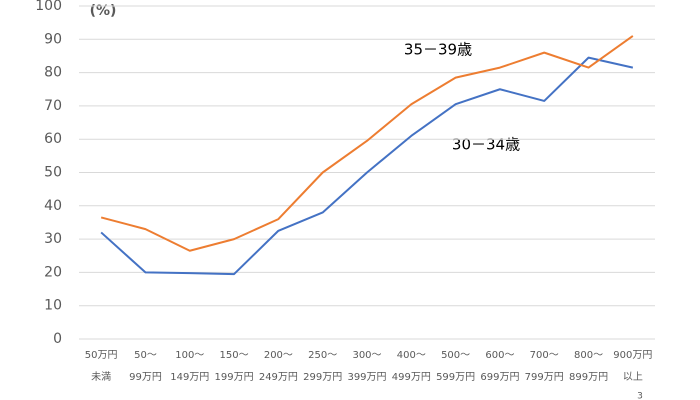 The height and width of the screenshot is (400, 700). What do you see at coordinates (438, 50) in the screenshot?
I see `series-label: 35－39歳` at bounding box center [438, 50].